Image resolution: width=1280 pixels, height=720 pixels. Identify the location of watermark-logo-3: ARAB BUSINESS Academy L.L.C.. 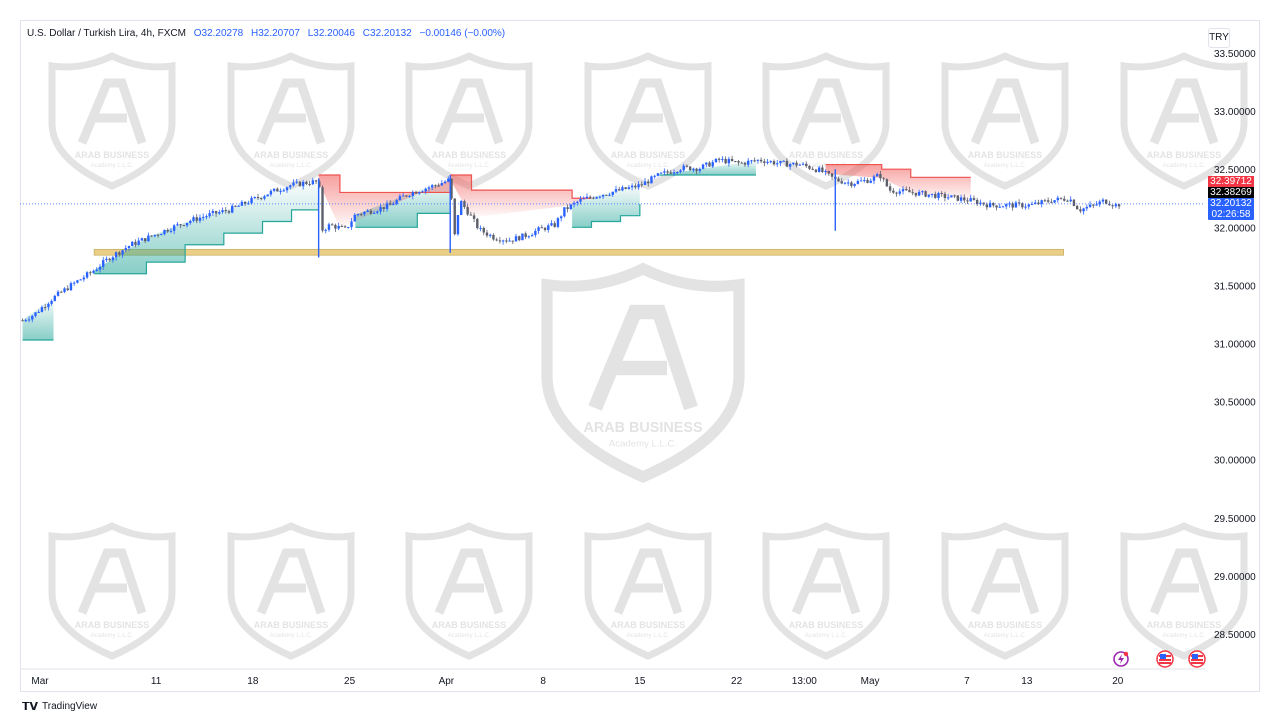
(291, 591).